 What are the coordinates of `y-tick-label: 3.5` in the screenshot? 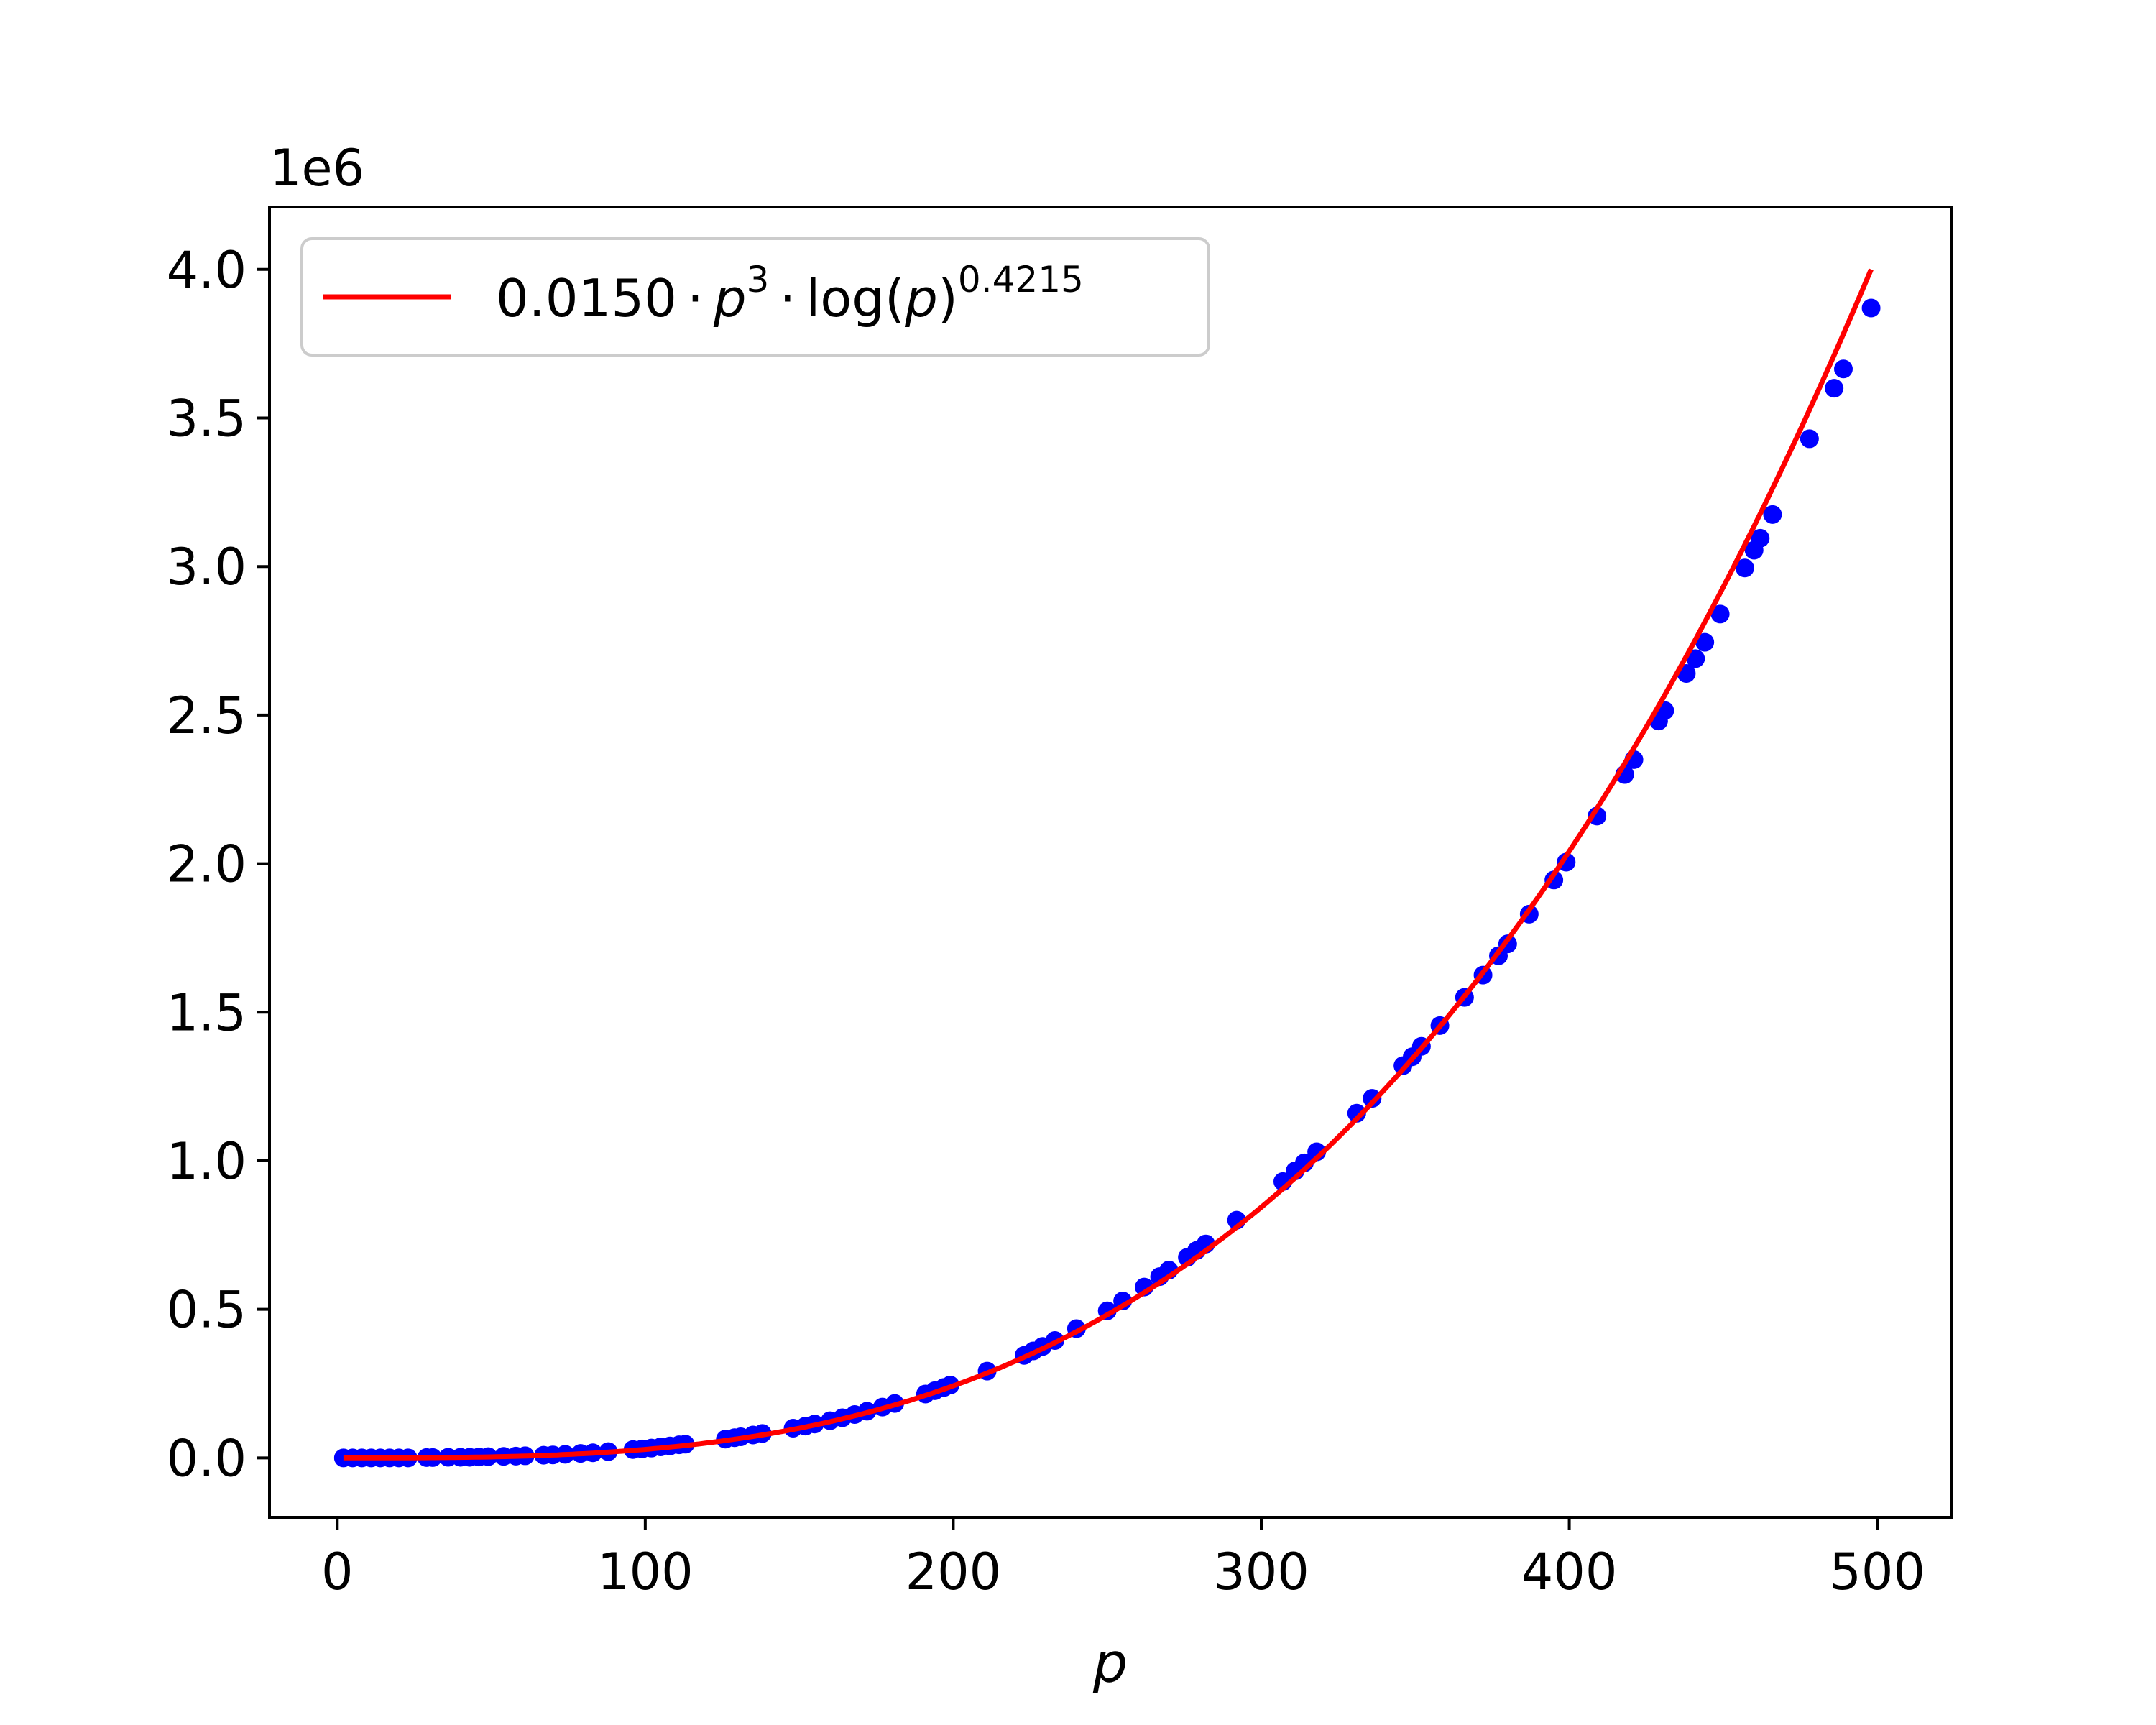 It's located at (207, 418).